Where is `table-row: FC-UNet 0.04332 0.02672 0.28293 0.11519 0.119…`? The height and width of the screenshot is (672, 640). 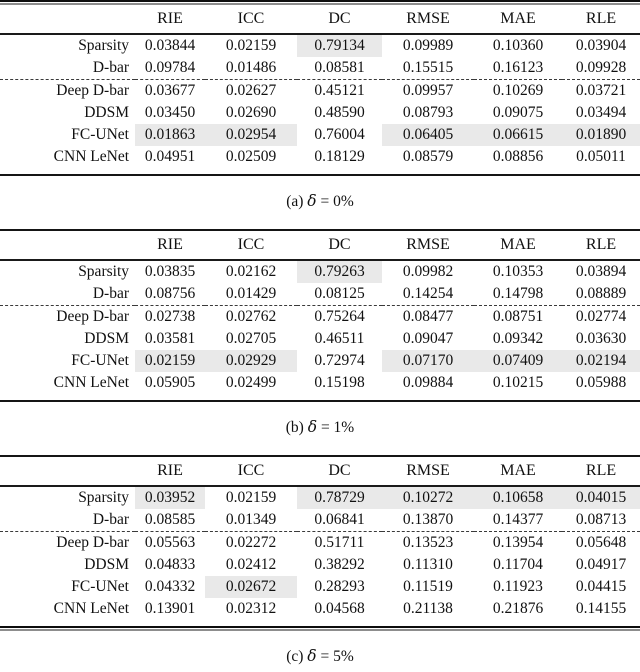
table-row: FC-UNet 0.04332 0.02672 0.28293 0.11519 0.119… is located at coordinates (320, 587).